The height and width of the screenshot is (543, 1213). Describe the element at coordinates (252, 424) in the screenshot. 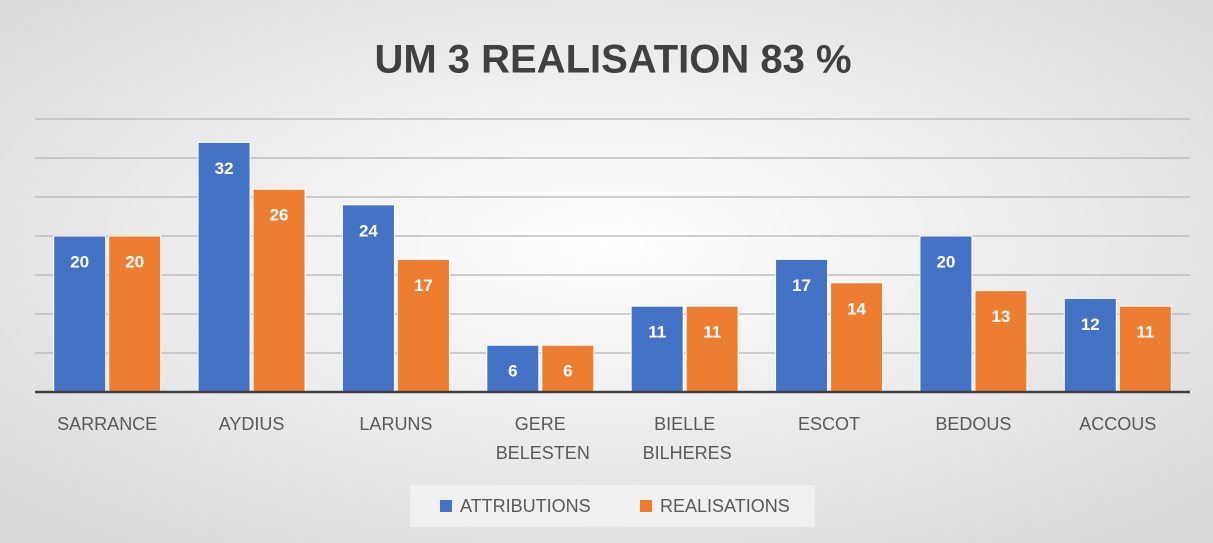

I see `x-tick-label: AYDIUS` at that location.